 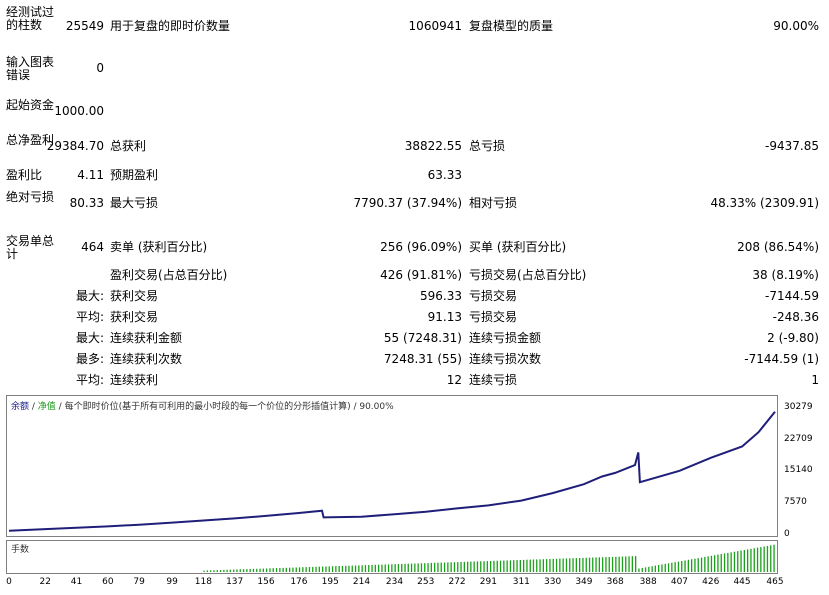 What do you see at coordinates (146, 338) in the screenshot?
I see `max-consec-wins-money-label: 连续获利金额` at bounding box center [146, 338].